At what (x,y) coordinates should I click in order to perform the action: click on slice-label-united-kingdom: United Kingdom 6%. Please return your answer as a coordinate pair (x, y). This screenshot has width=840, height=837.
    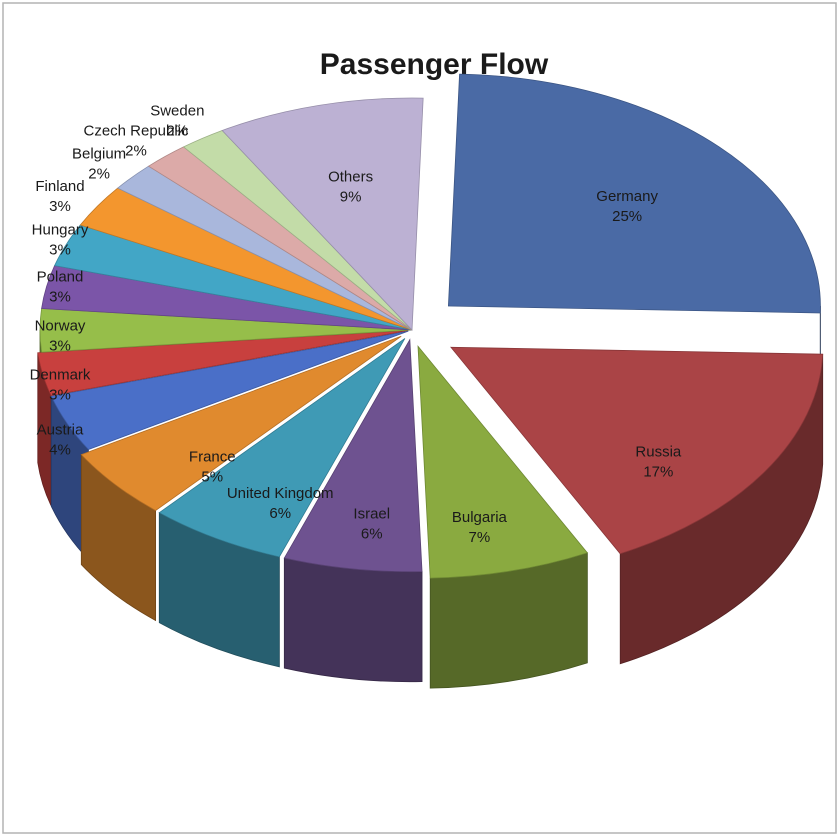
    Looking at the image, I should click on (280, 503).